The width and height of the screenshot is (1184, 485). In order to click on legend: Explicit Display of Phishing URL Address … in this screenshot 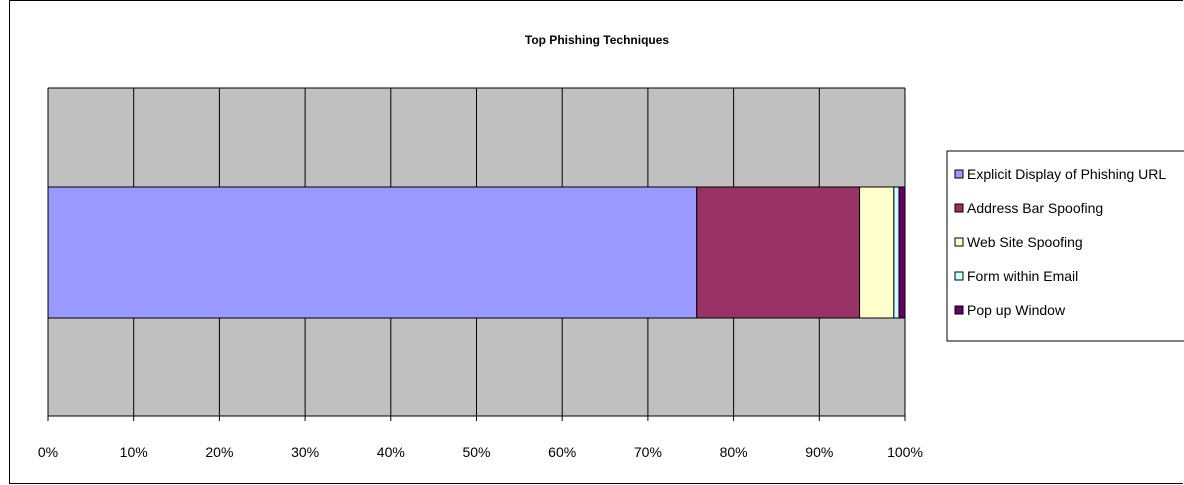, I will do `click(1065, 246)`.